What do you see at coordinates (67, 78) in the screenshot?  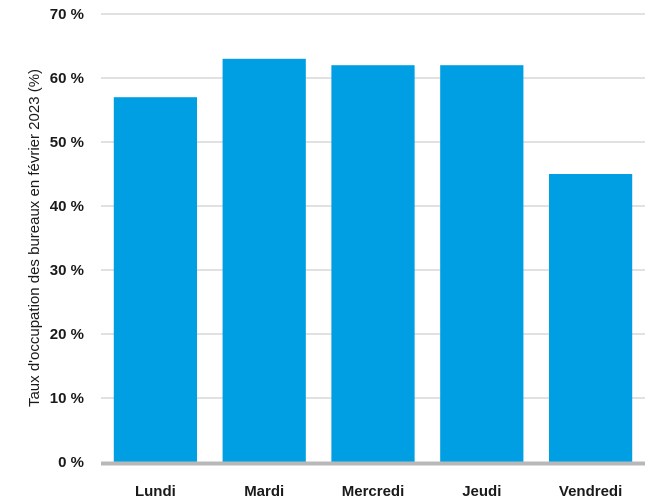 I see `y-tick-label: 60 %` at bounding box center [67, 78].